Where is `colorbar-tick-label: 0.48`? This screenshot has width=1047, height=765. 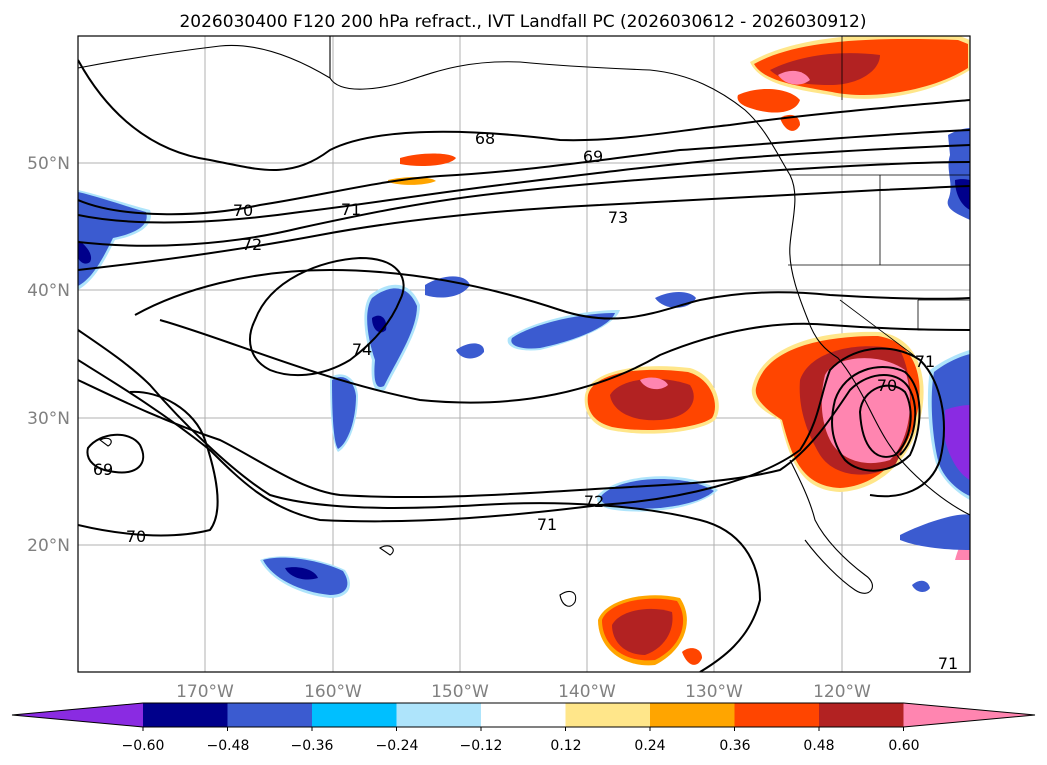 colorbar-tick-label: 0.48 is located at coordinates (818, 746).